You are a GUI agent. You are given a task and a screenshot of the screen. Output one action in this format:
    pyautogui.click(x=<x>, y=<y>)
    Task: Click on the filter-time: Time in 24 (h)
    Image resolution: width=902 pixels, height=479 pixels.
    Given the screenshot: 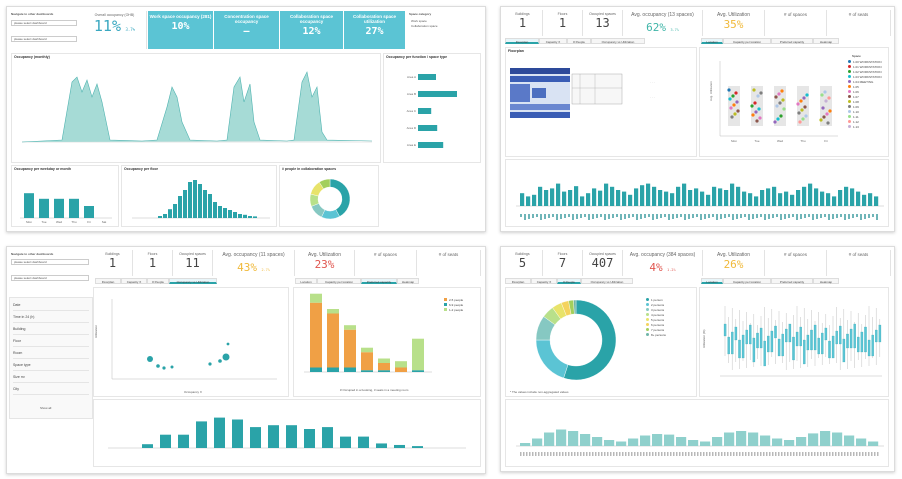 What is the action you would take?
    pyautogui.click(x=51, y=317)
    